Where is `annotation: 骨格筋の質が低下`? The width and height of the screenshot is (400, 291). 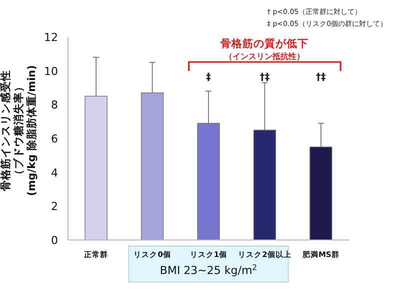 annotation: 骨格筋の質が低下 is located at coordinates (264, 43).